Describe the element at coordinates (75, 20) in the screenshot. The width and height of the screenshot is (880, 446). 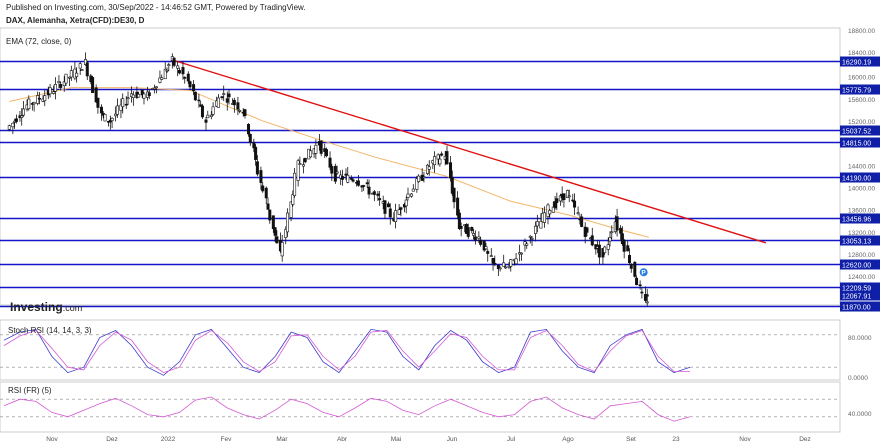
I see `instrument-title: DAX, Alemanha, Xetra(CFD):DE30, D` at that location.